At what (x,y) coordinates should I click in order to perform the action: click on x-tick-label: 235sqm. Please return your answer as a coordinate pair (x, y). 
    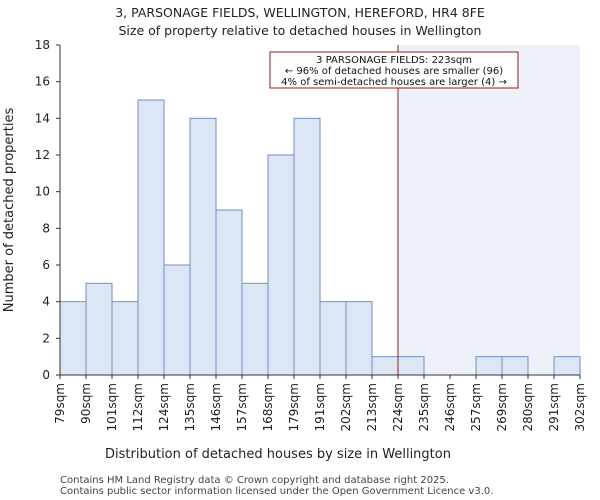
    Looking at the image, I should click on (424, 407).